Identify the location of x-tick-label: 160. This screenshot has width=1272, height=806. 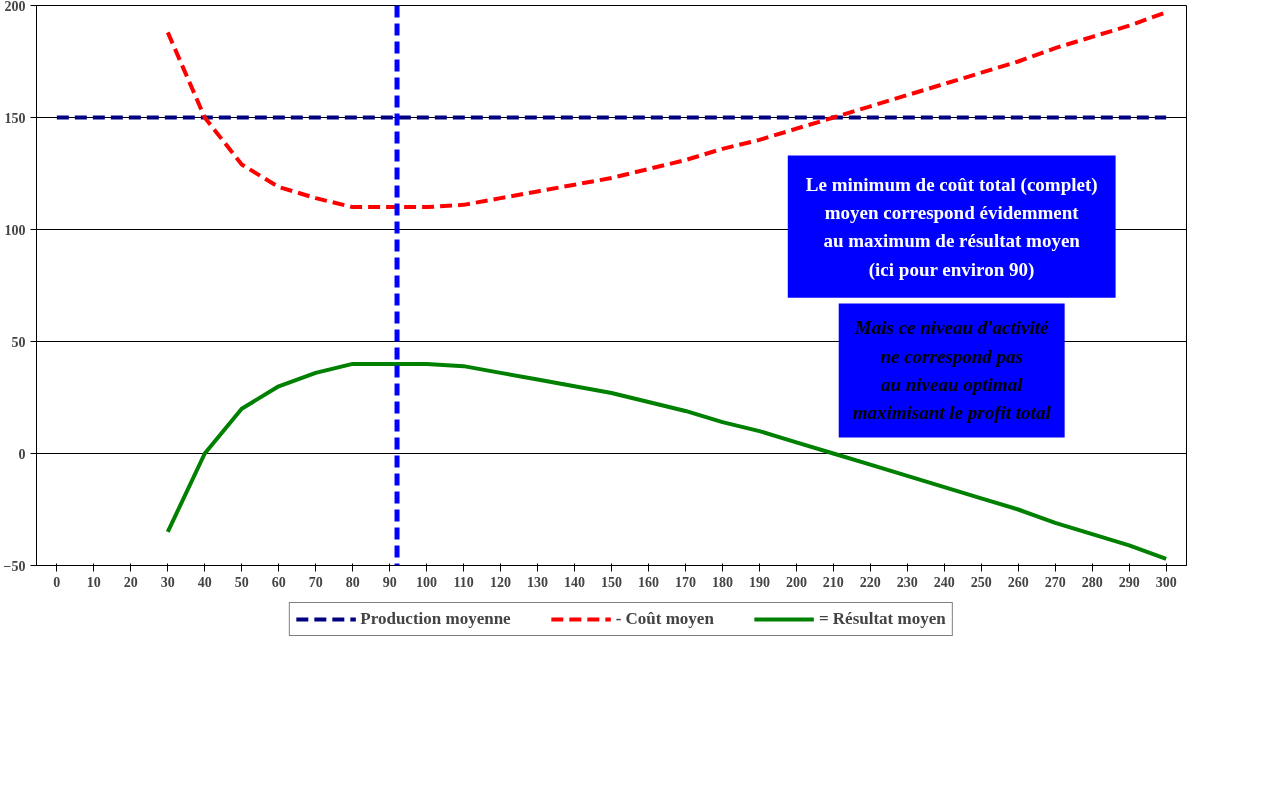
(648, 582).